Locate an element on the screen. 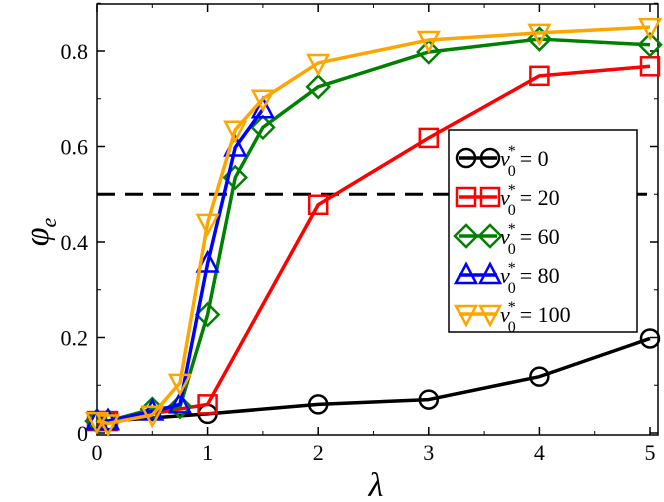  x-tick-label: 5 is located at coordinates (650, 452).